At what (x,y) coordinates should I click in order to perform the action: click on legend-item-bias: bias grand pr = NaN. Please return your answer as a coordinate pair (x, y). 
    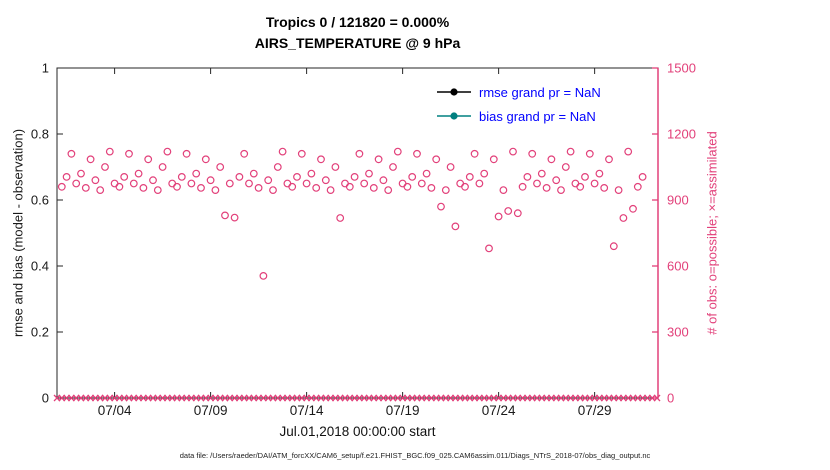
    Looking at the image, I should click on (519, 116).